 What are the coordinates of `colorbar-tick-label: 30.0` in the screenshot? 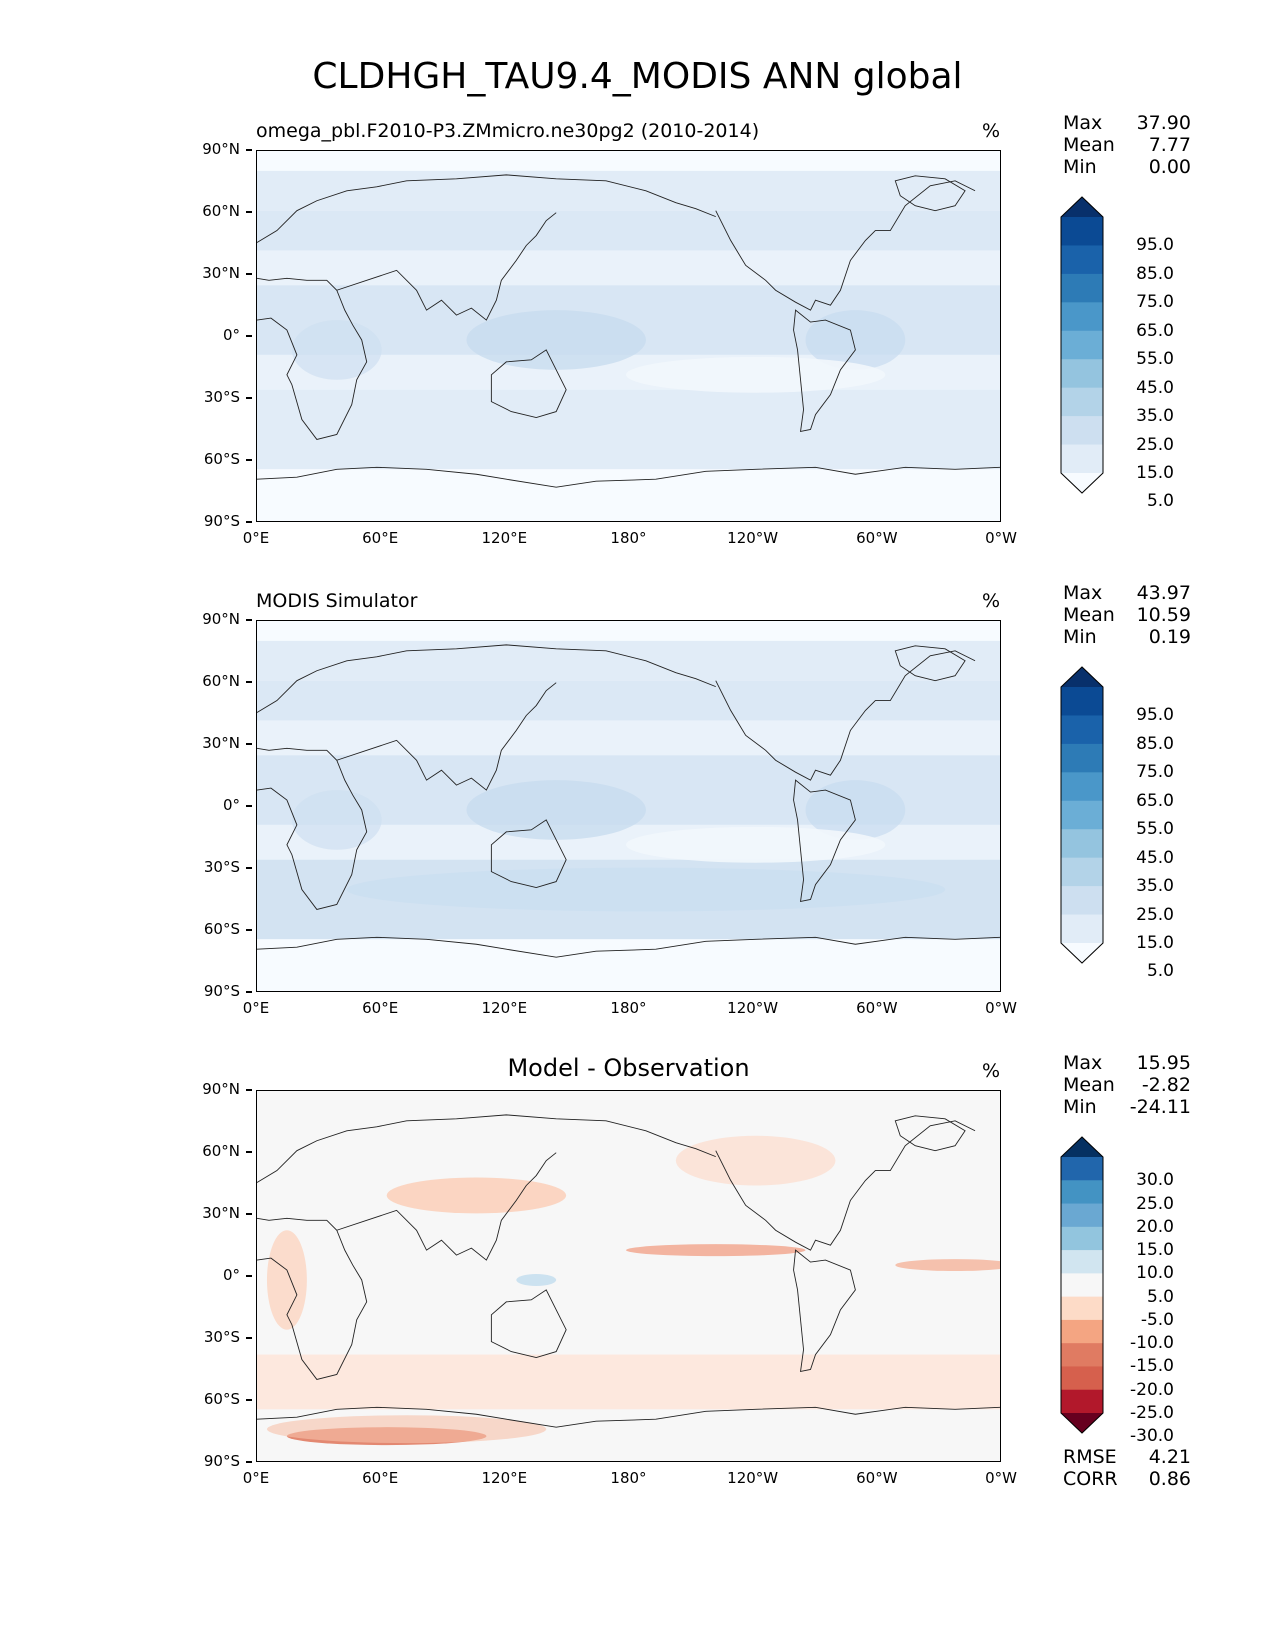 It's located at (1155, 1180).